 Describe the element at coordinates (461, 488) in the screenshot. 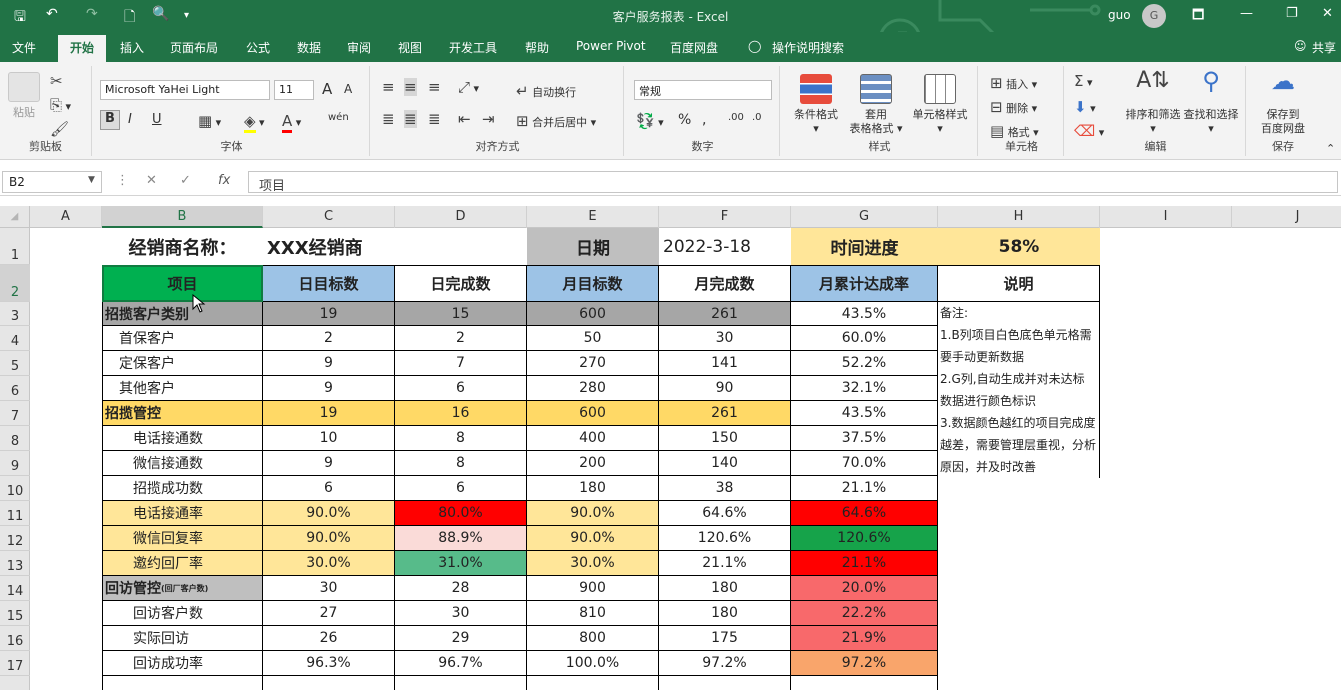

I see `value-cell-d: 6` at that location.